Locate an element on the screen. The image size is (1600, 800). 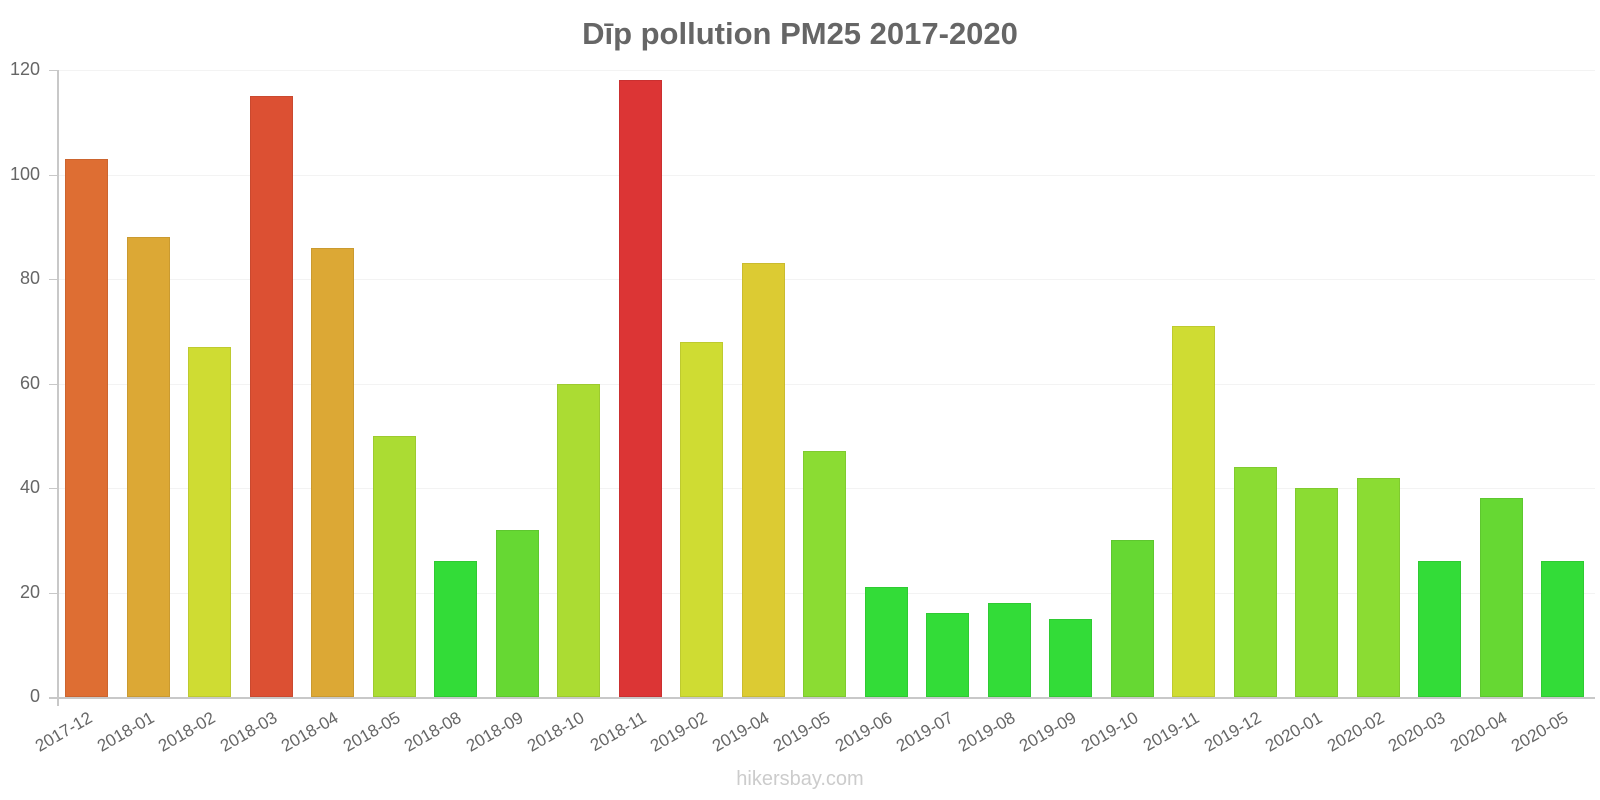
y-tick-label: 0 is located at coordinates (34, 696).